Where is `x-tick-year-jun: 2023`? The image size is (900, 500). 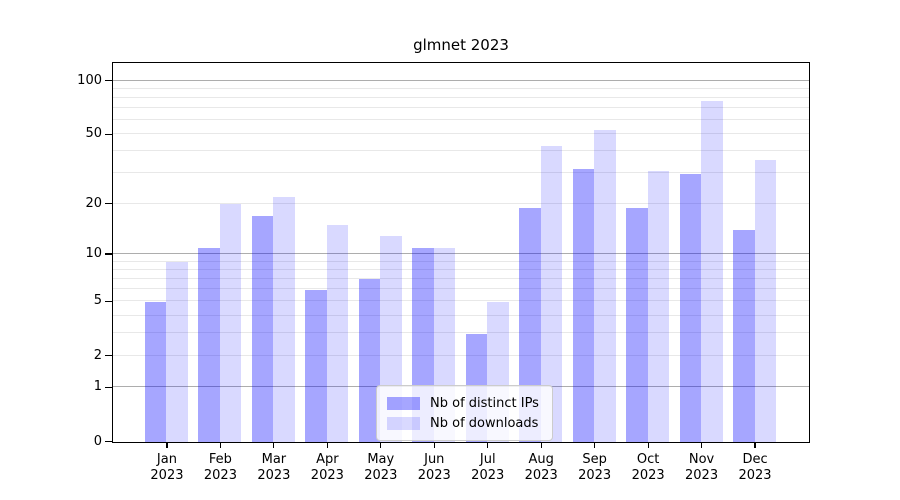
x-tick-year-jun: 2023 is located at coordinates (434, 475).